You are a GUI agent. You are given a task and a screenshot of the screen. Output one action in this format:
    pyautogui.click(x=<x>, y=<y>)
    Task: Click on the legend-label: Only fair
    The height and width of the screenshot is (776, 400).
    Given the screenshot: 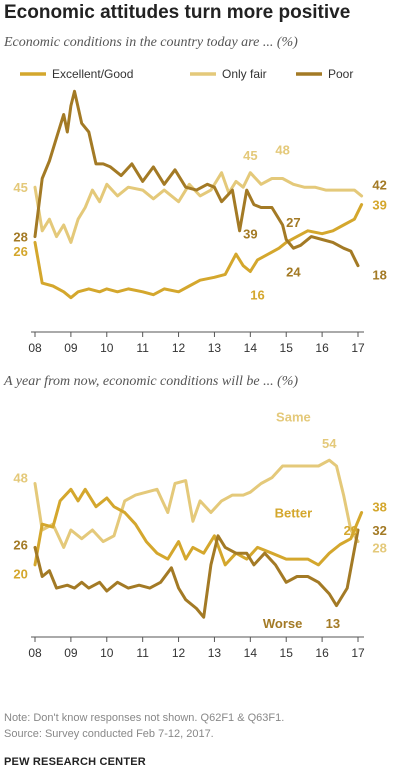 What is the action you would take?
    pyautogui.click(x=244, y=74)
    